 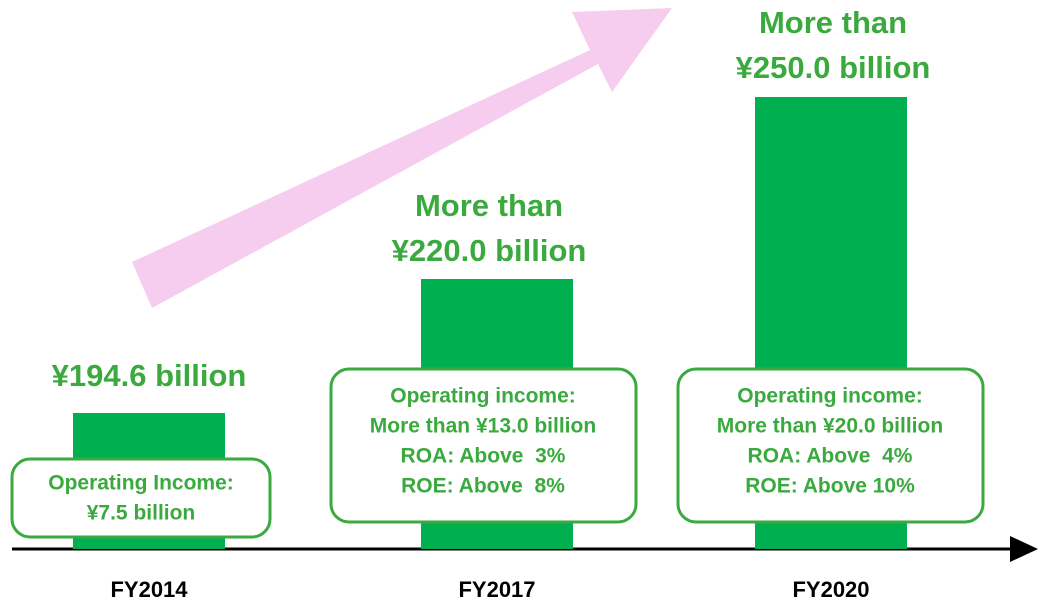 I want to click on info-line: ROA: Above 3%, so click(x=483, y=456).